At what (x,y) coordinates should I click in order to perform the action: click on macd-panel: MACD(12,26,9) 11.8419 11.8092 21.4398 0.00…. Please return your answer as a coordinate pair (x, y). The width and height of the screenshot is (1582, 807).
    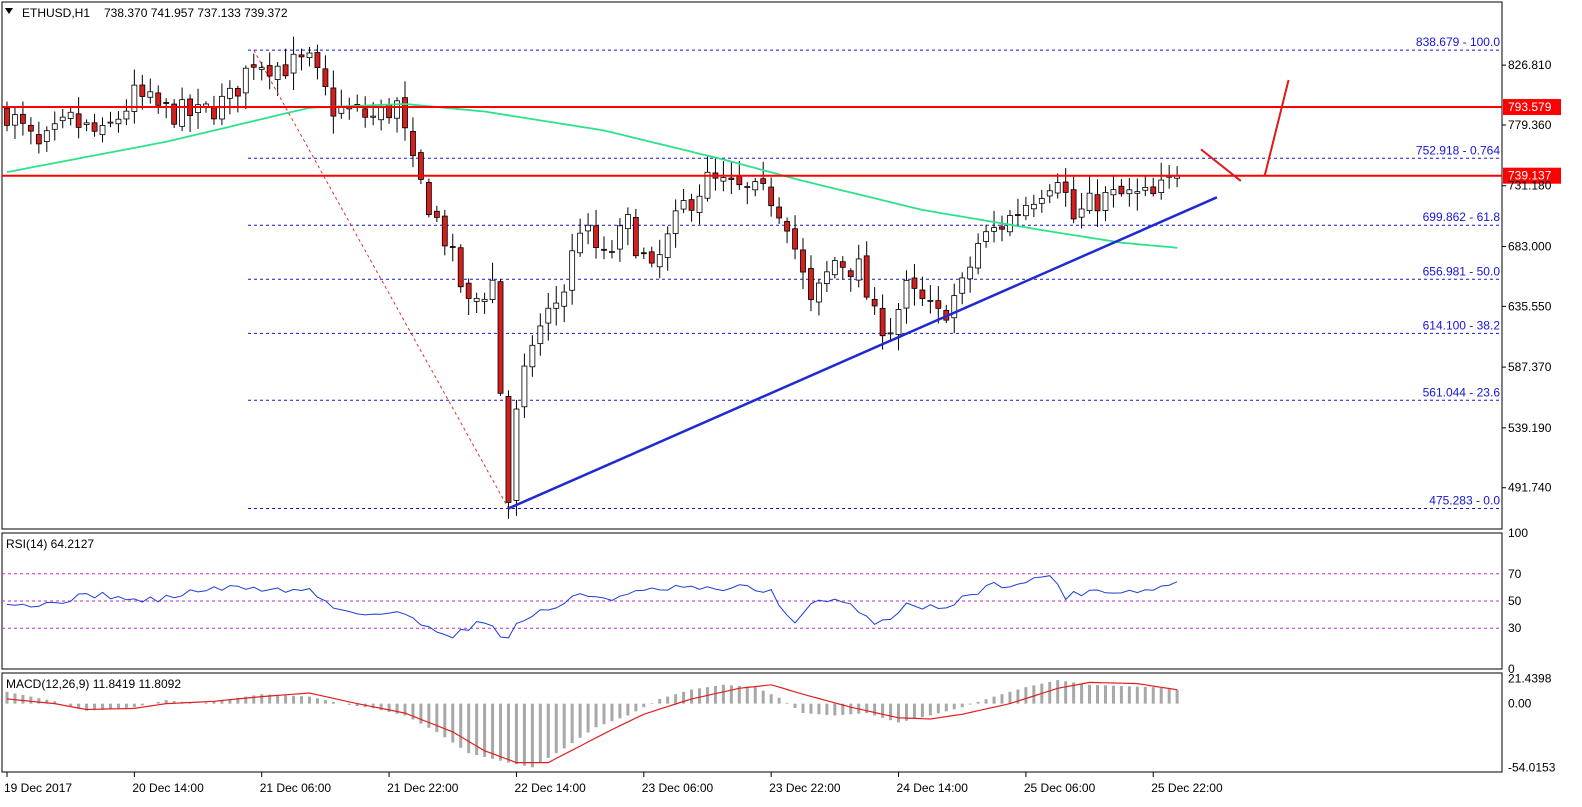
    Looking at the image, I should click on (780, 722).